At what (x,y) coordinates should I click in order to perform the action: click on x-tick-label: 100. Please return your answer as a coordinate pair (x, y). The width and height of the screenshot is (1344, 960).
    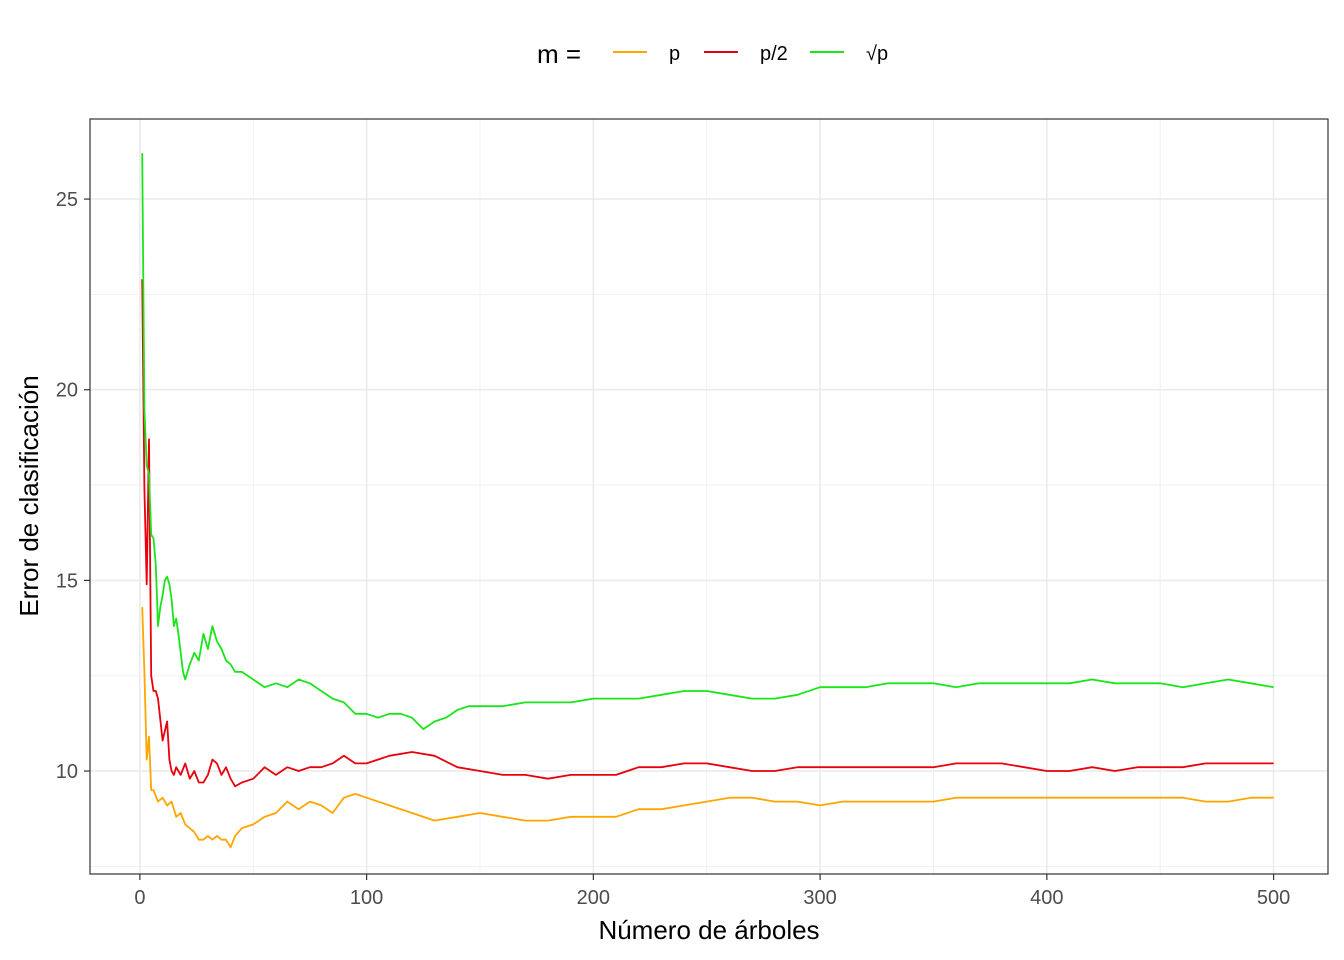
    Looking at the image, I should click on (366, 898).